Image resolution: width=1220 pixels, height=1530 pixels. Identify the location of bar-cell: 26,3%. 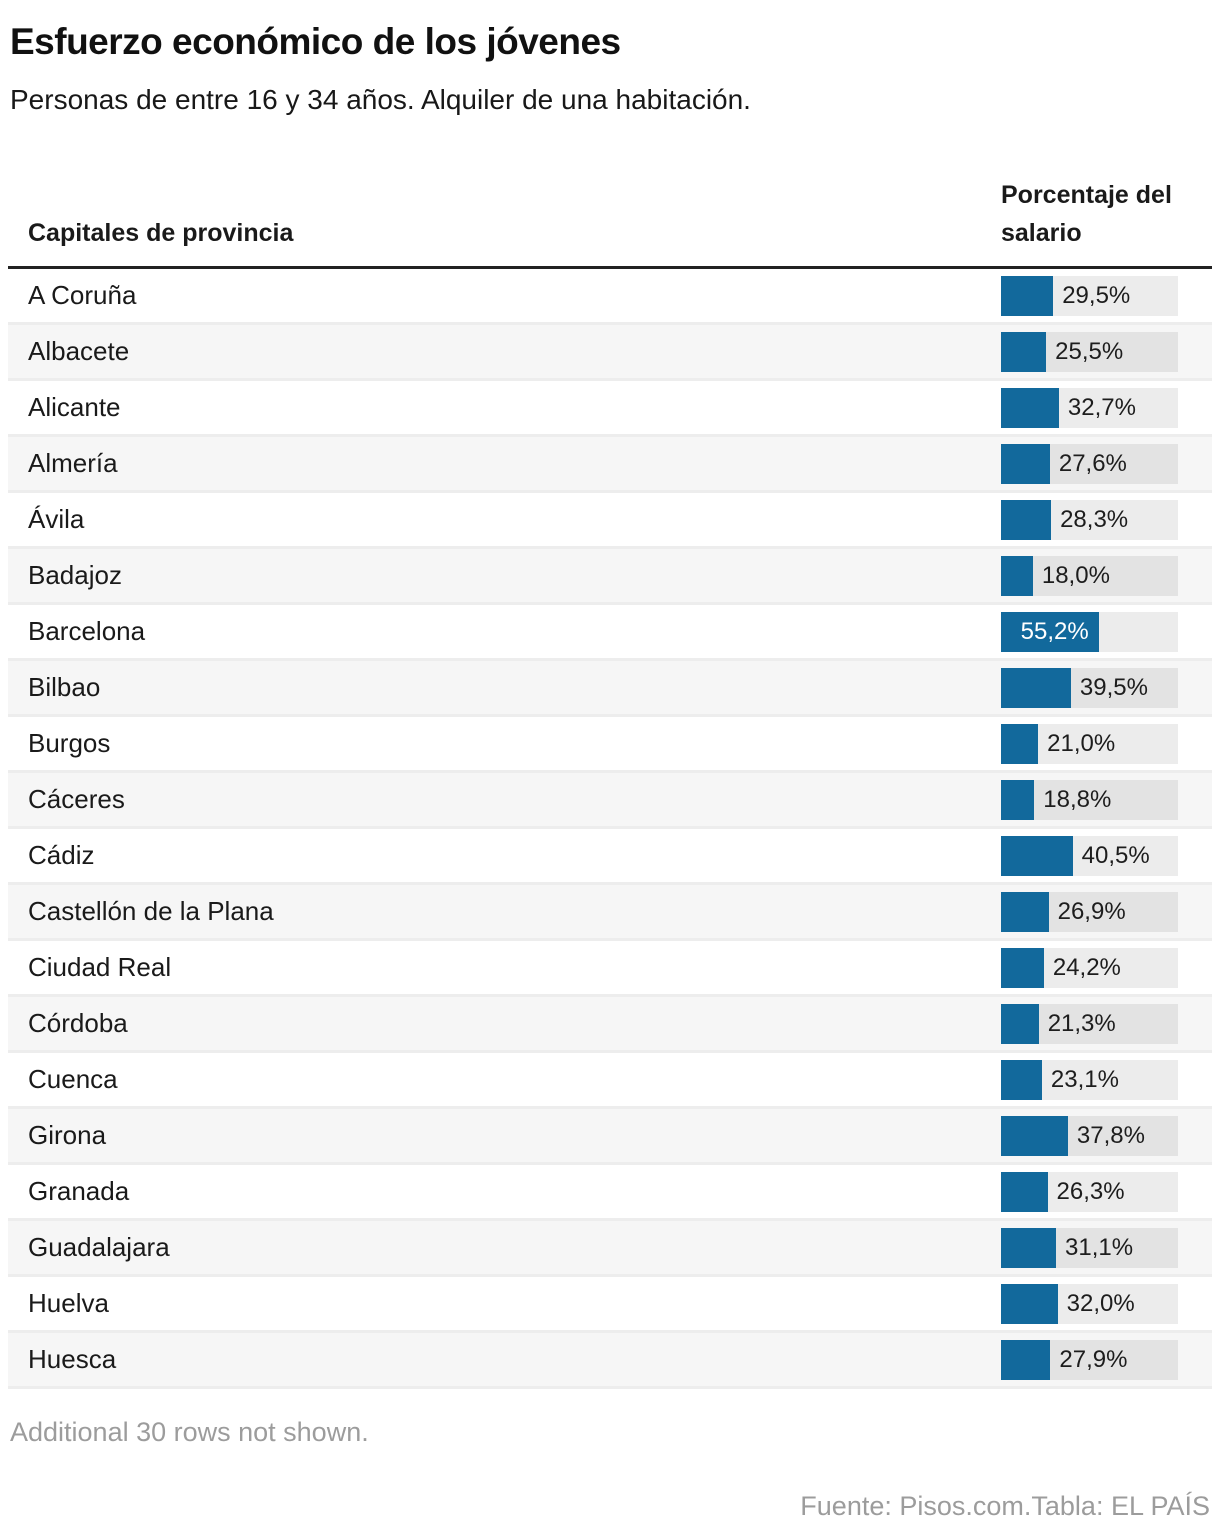
(1106, 1191).